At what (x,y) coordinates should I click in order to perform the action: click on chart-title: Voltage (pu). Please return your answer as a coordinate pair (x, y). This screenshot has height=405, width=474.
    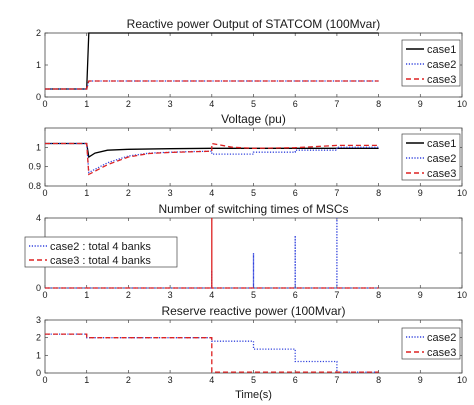
    Looking at the image, I should click on (253, 119).